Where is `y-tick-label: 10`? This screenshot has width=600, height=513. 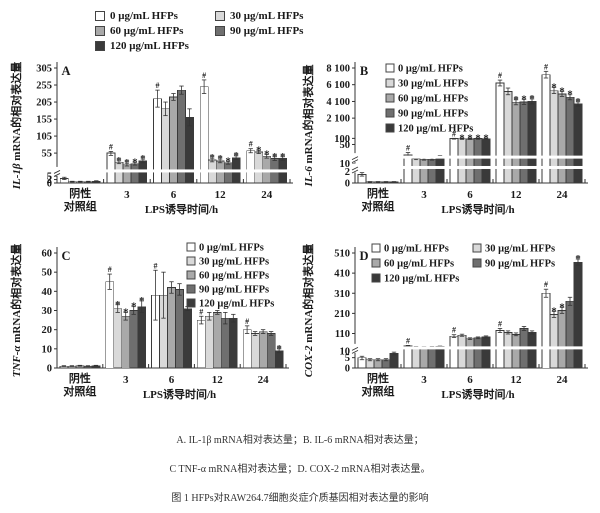
y-tick-label: 10 is located at coordinates (47, 349).